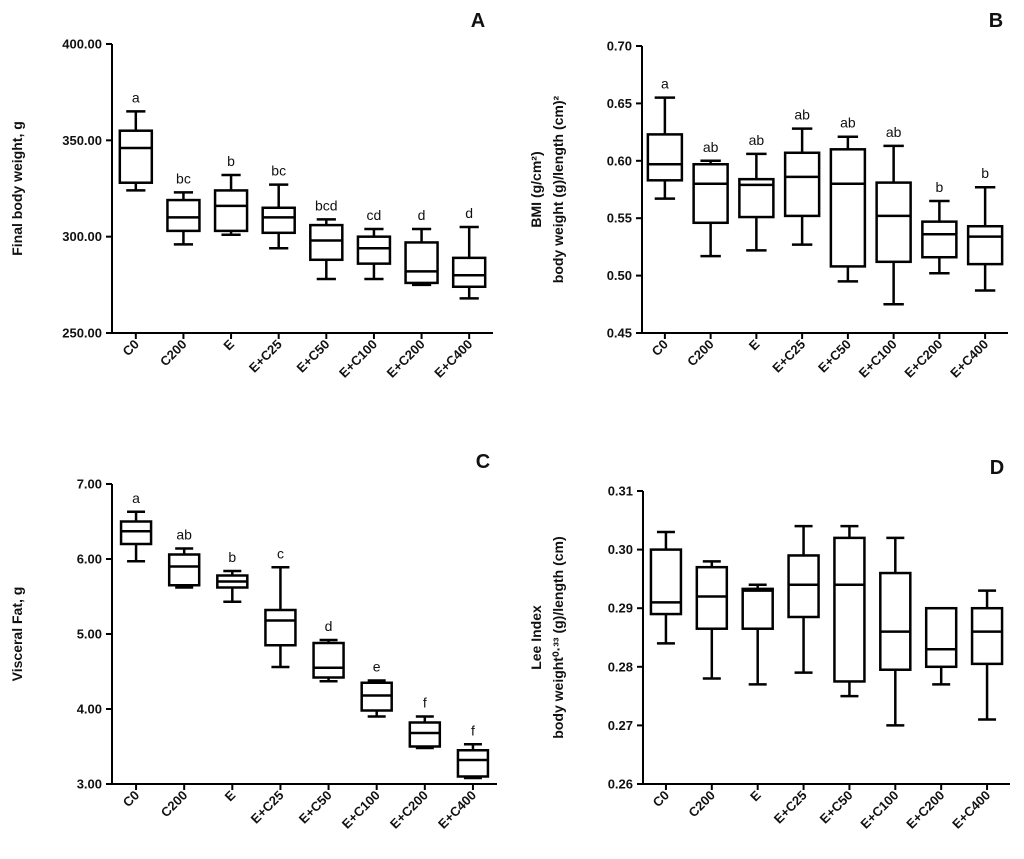  What do you see at coordinates (619, 218) in the screenshot?
I see `y-tick-label: 0.55` at bounding box center [619, 218].